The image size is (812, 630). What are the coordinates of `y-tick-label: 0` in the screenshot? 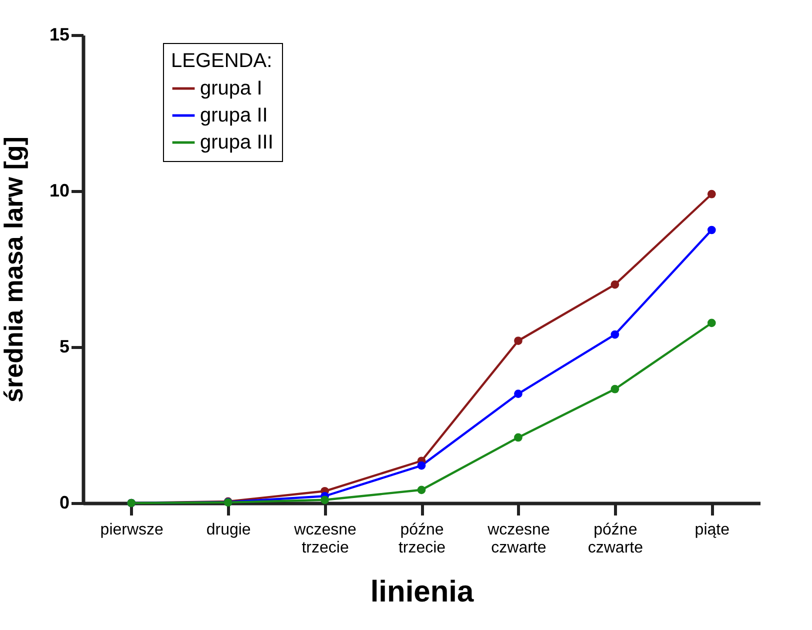 It's located at (64, 502).